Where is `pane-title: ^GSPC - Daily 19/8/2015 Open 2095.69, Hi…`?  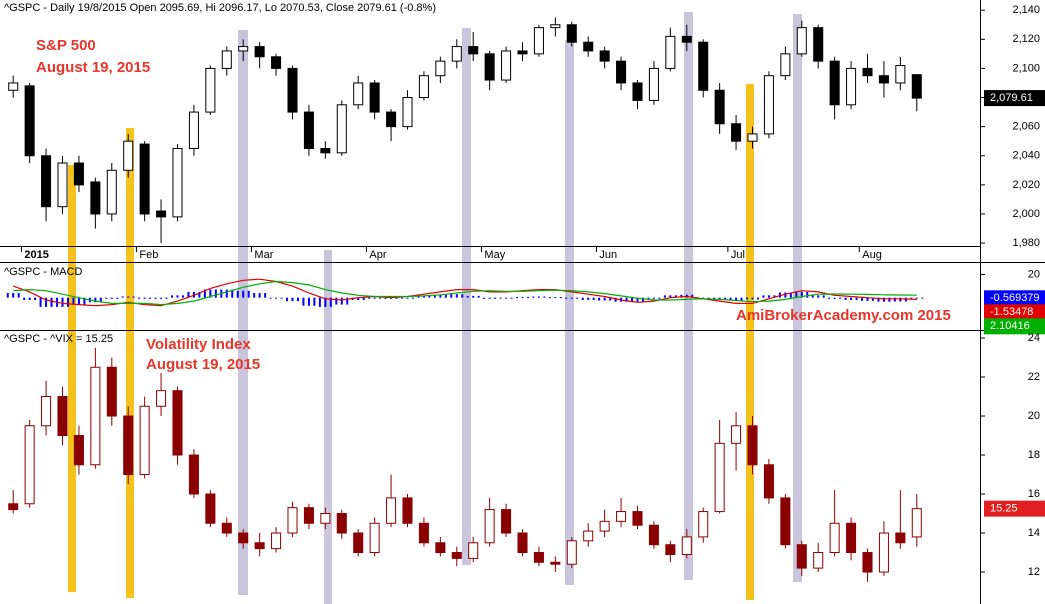 pane-title: ^GSPC - Daily 19/8/2015 Open 2095.69, Hi… is located at coordinates (220, 8).